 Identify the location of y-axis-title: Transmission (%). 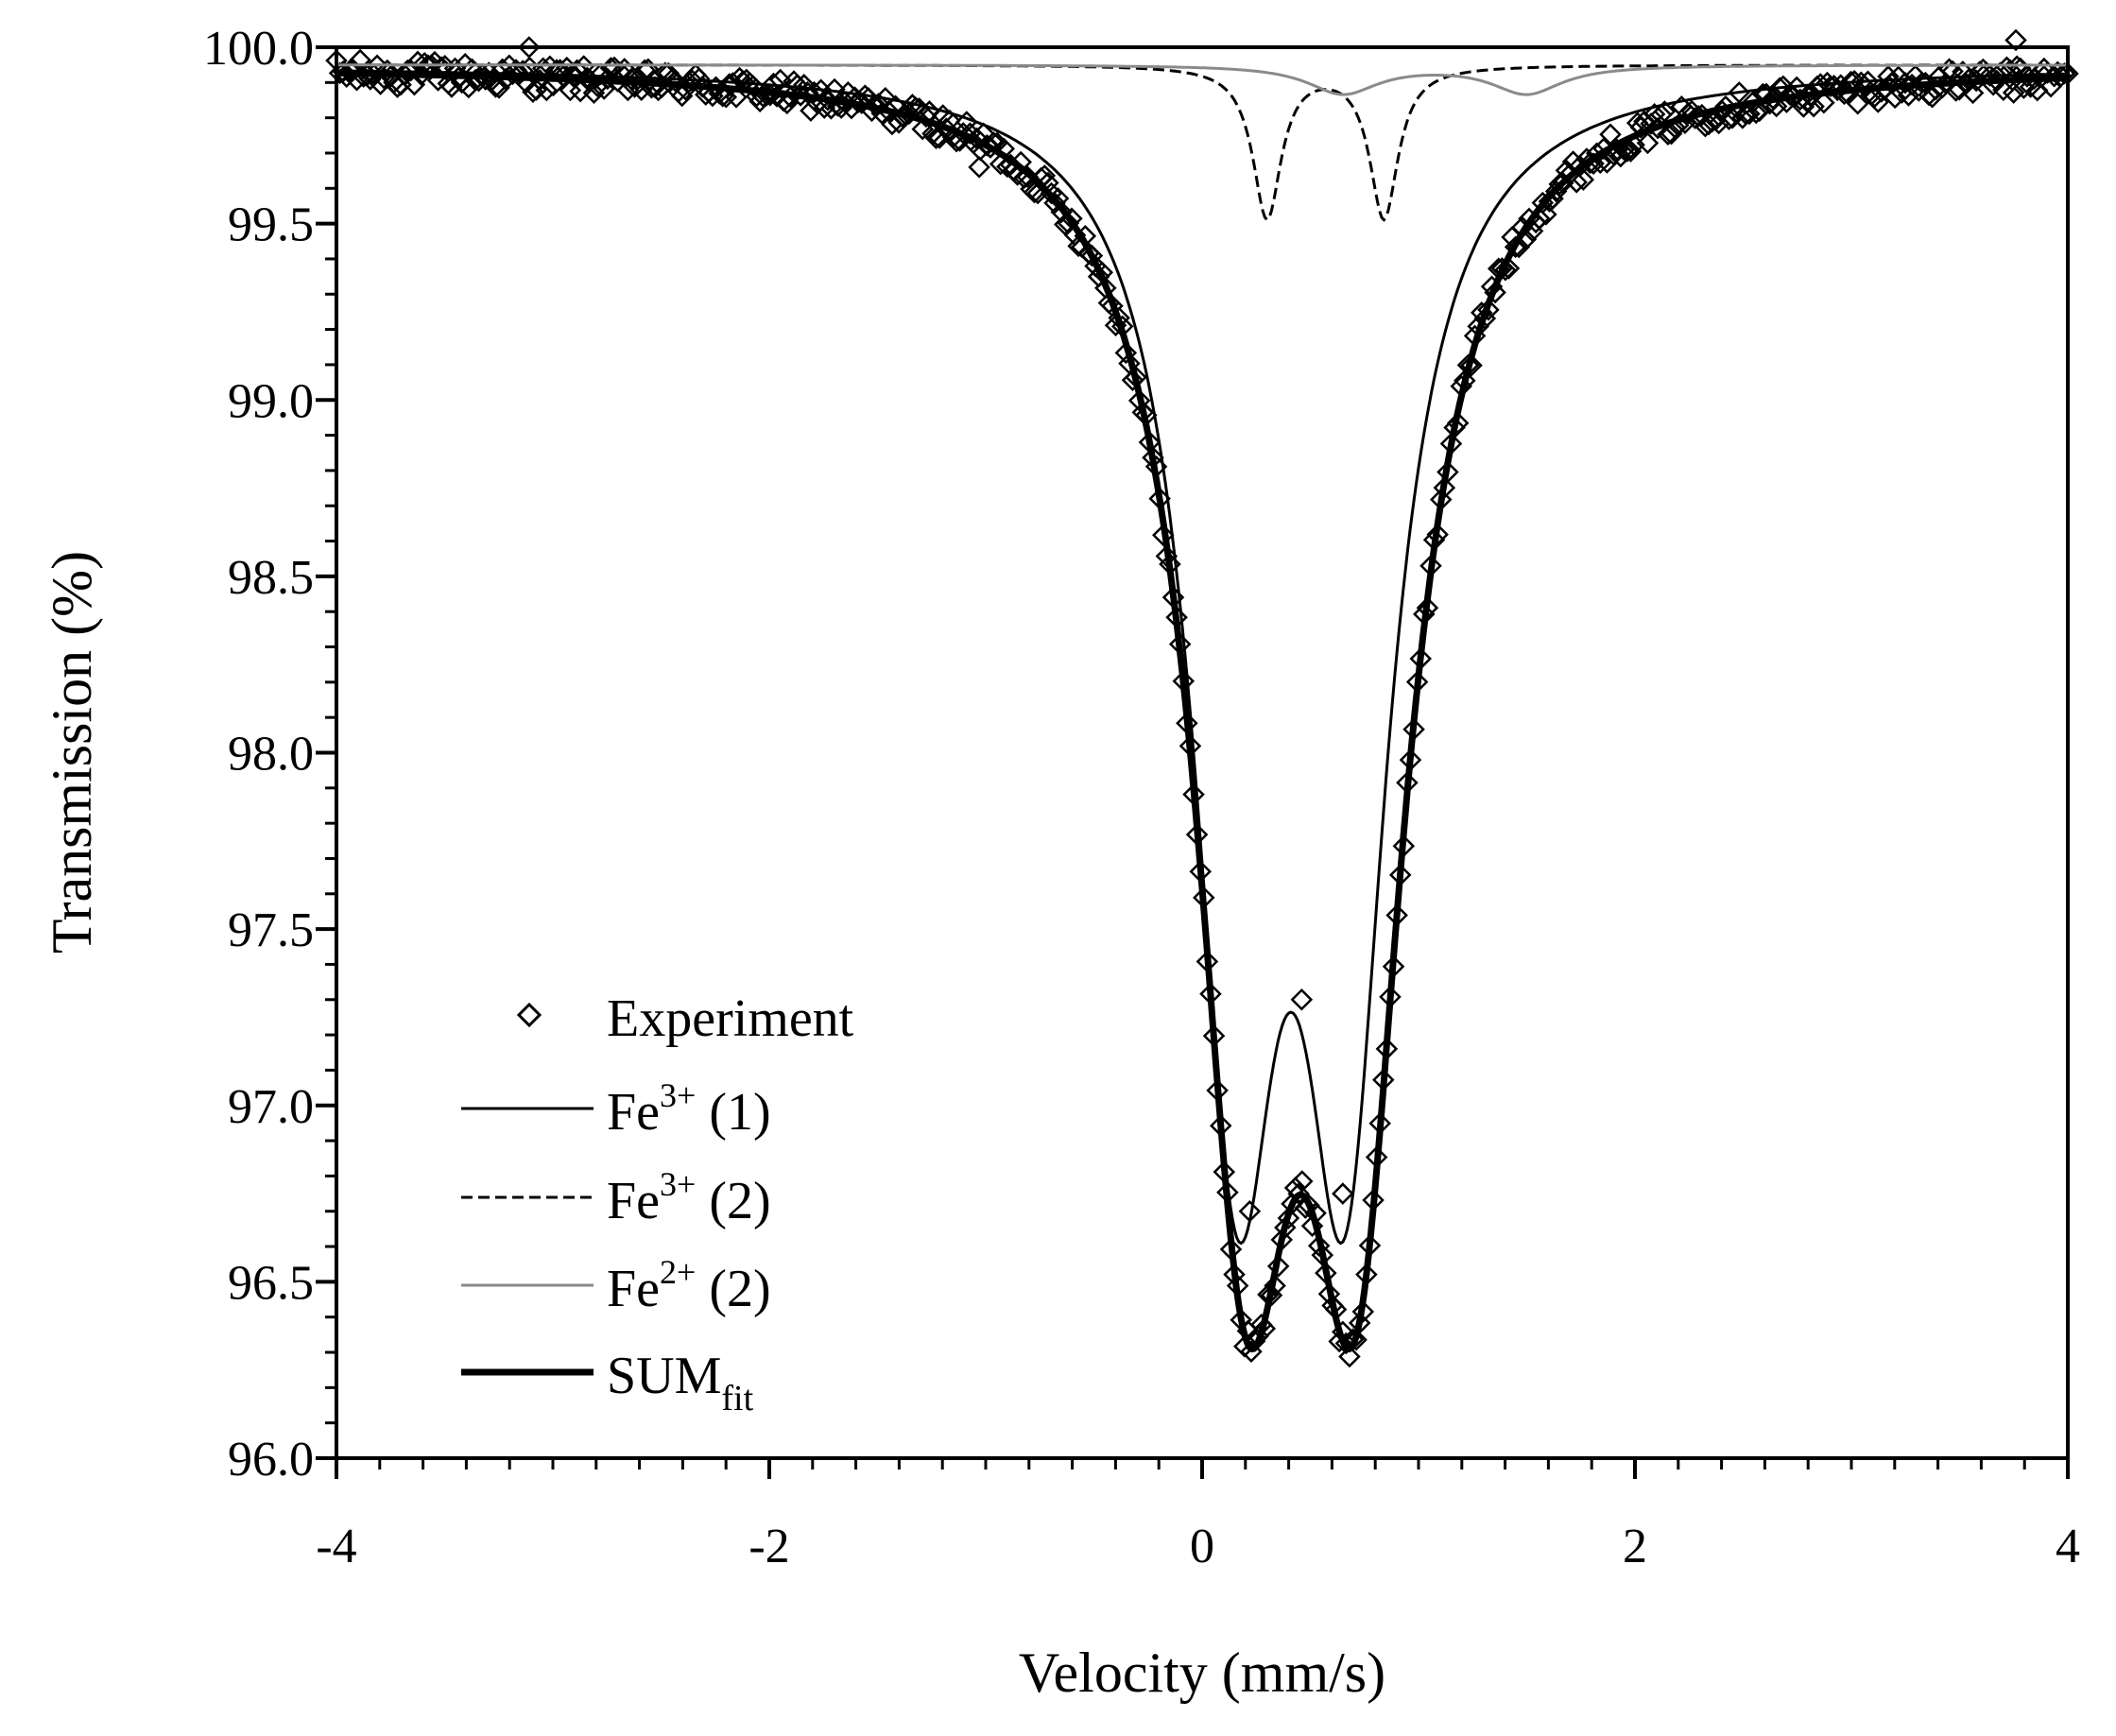
(72, 752).